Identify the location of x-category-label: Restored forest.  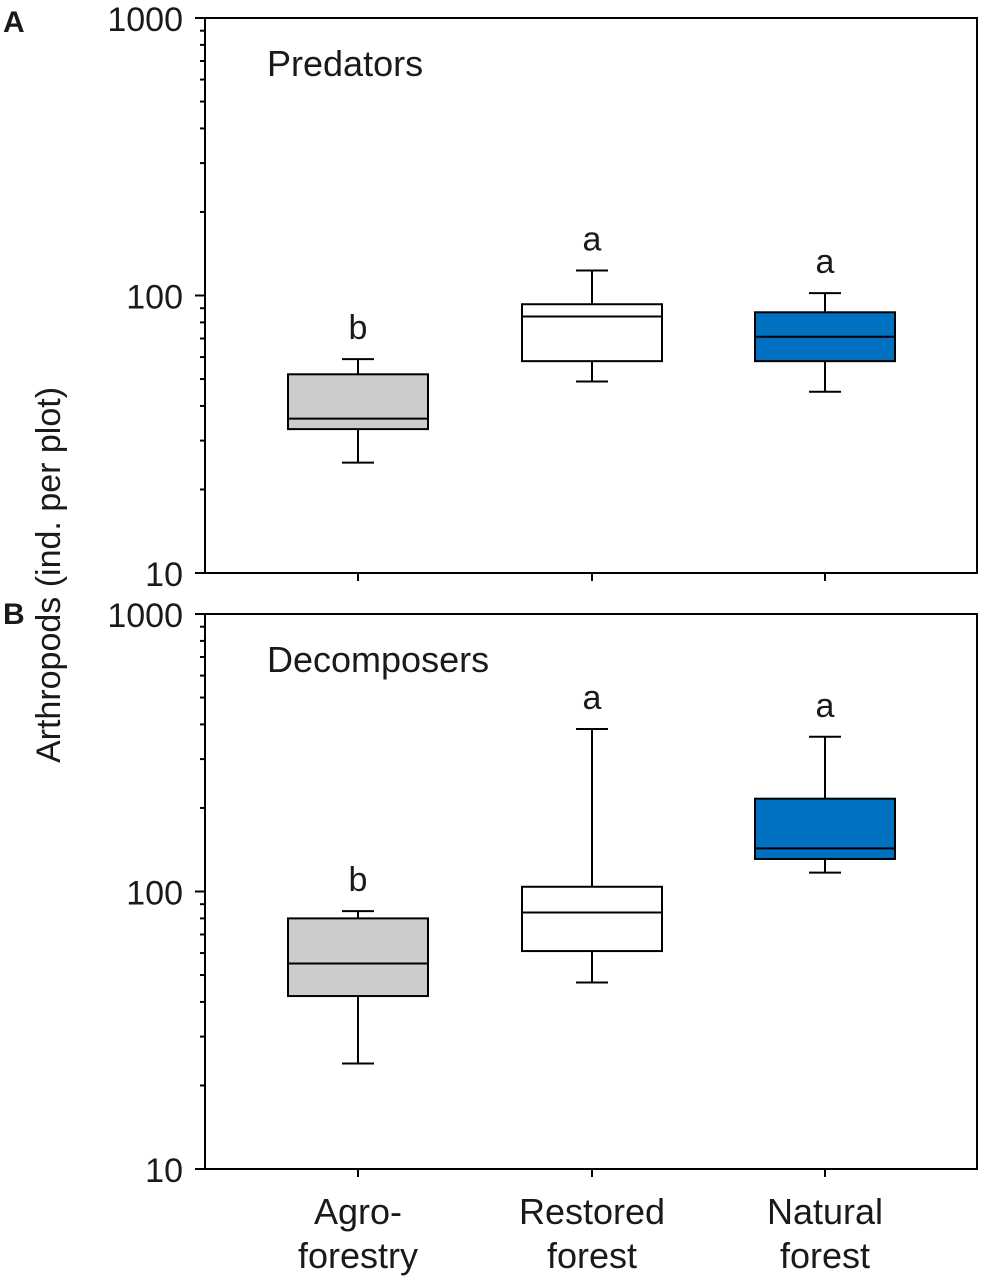
(592, 1233).